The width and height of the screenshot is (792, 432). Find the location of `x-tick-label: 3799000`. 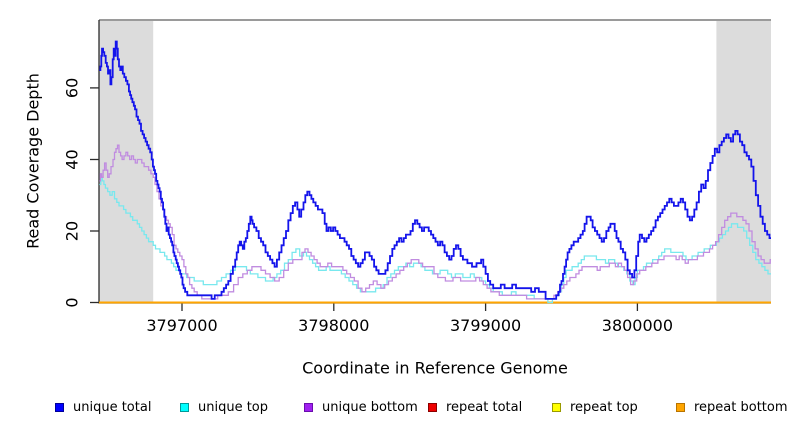

x-tick-label: 3799000 is located at coordinates (485, 325).